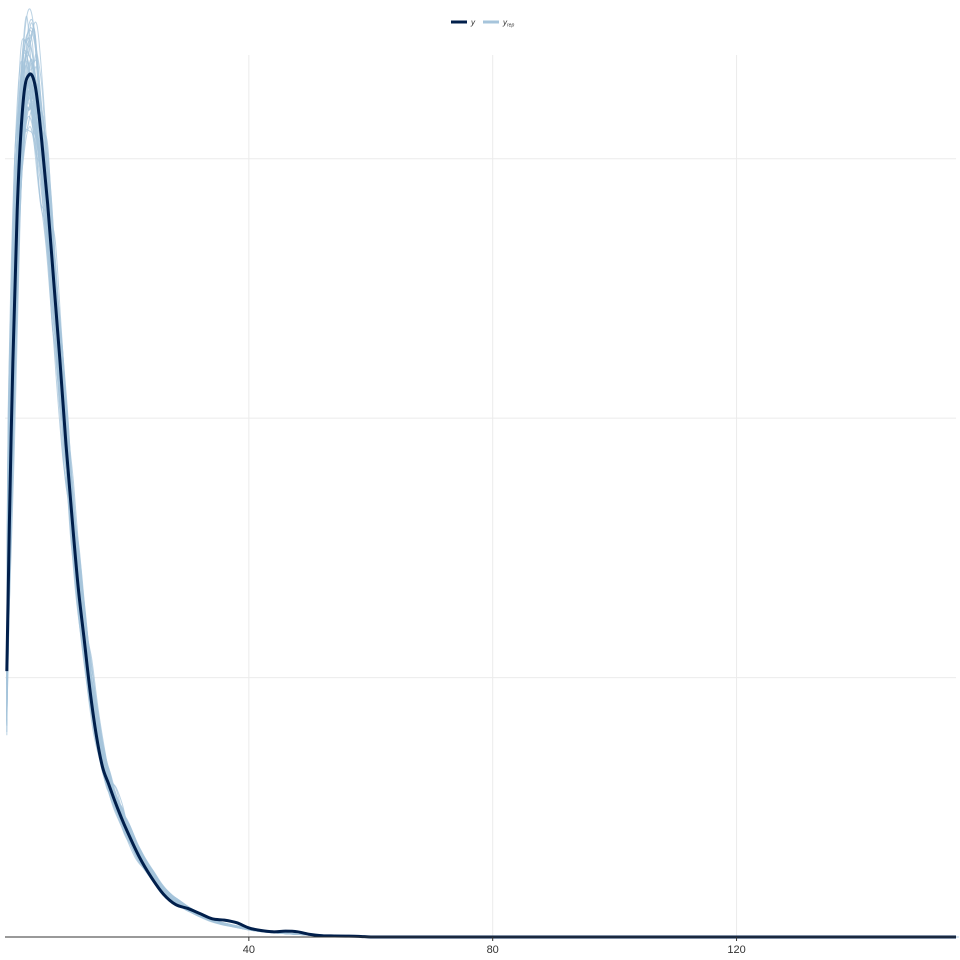 The width and height of the screenshot is (960, 960). Describe the element at coordinates (508, 23) in the screenshot. I see `legend-label-1: yrep` at that location.